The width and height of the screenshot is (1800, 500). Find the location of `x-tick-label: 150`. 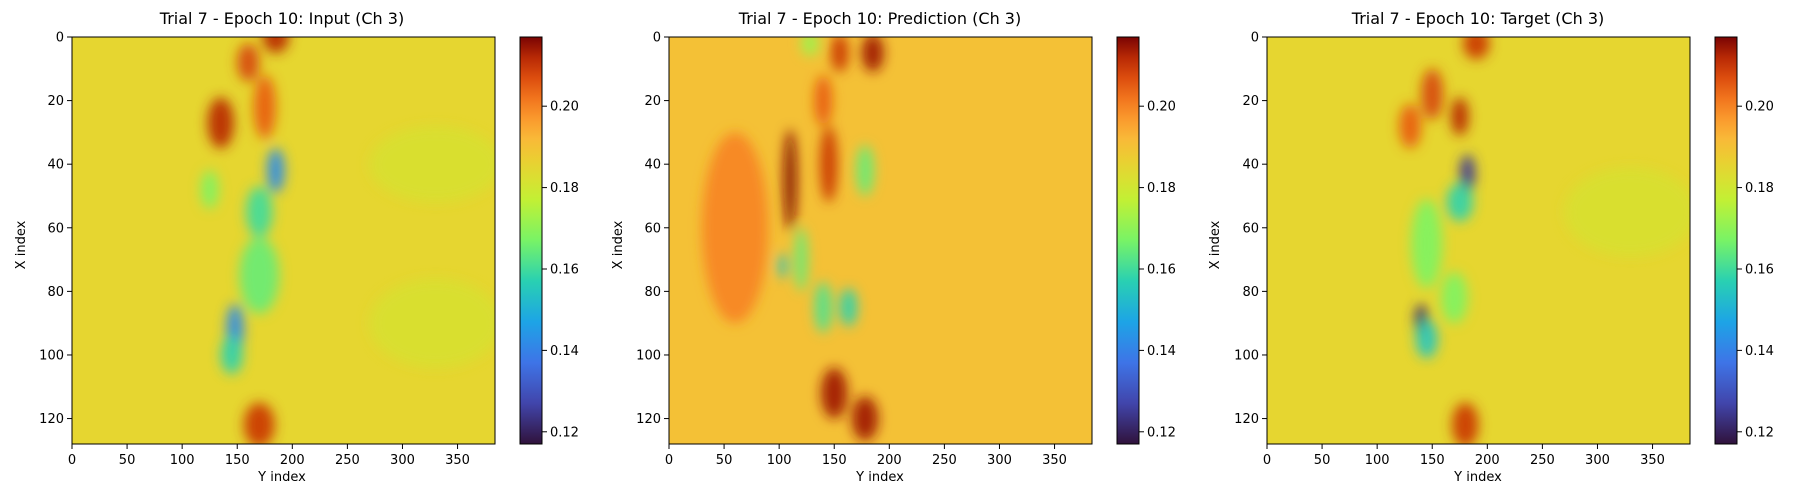

x-tick-label: 150 is located at coordinates (237, 460).